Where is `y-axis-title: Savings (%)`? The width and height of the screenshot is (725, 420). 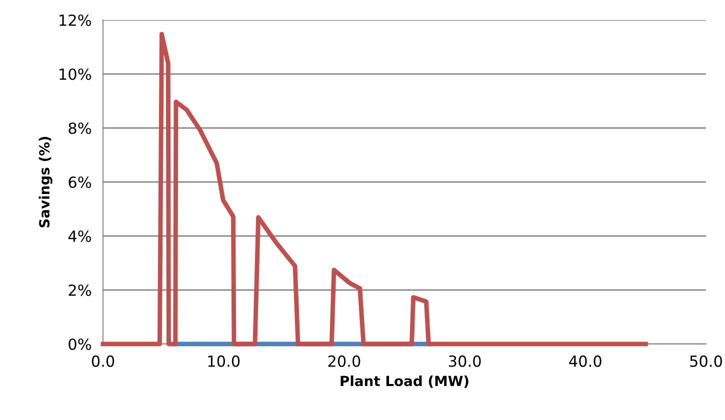 y-axis-title: Savings (%) is located at coordinates (45, 182).